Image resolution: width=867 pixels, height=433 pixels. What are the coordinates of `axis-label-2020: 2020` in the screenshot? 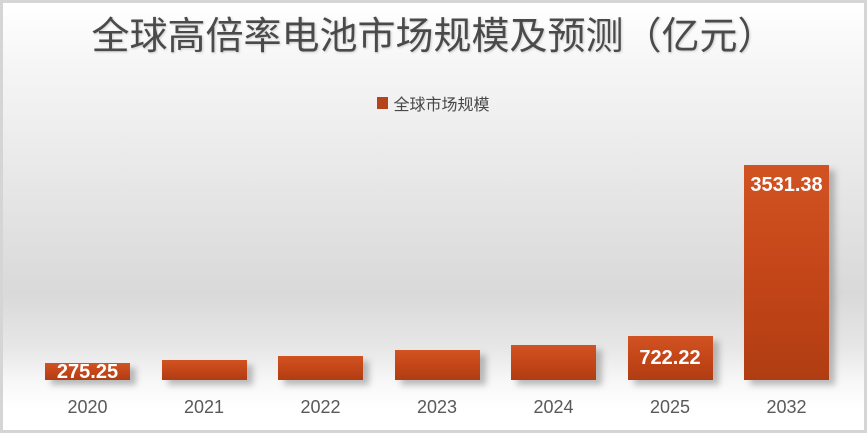 It's located at (87, 407).